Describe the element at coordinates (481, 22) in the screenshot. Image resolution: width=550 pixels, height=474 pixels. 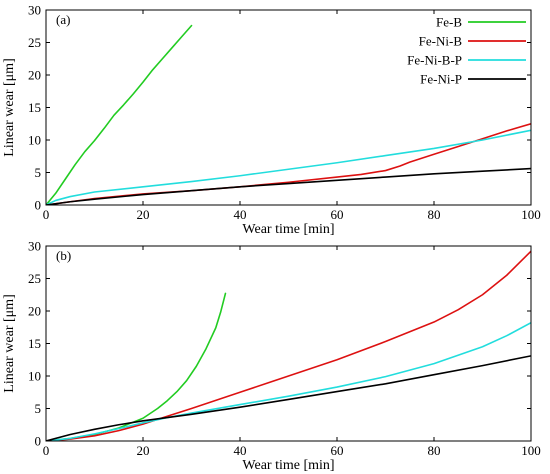
I see `legend-entry: Fe-B` at that location.